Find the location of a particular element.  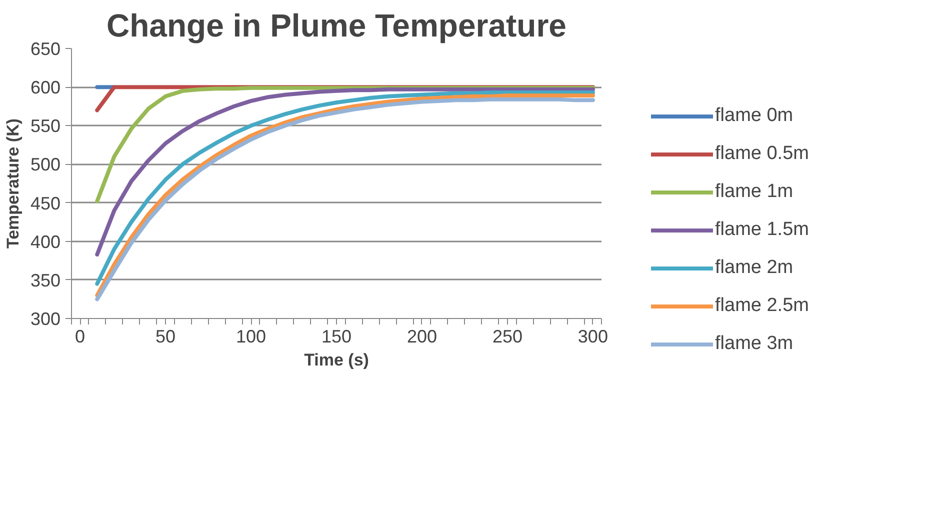

y-tick-label: 600 is located at coordinates (45, 88).